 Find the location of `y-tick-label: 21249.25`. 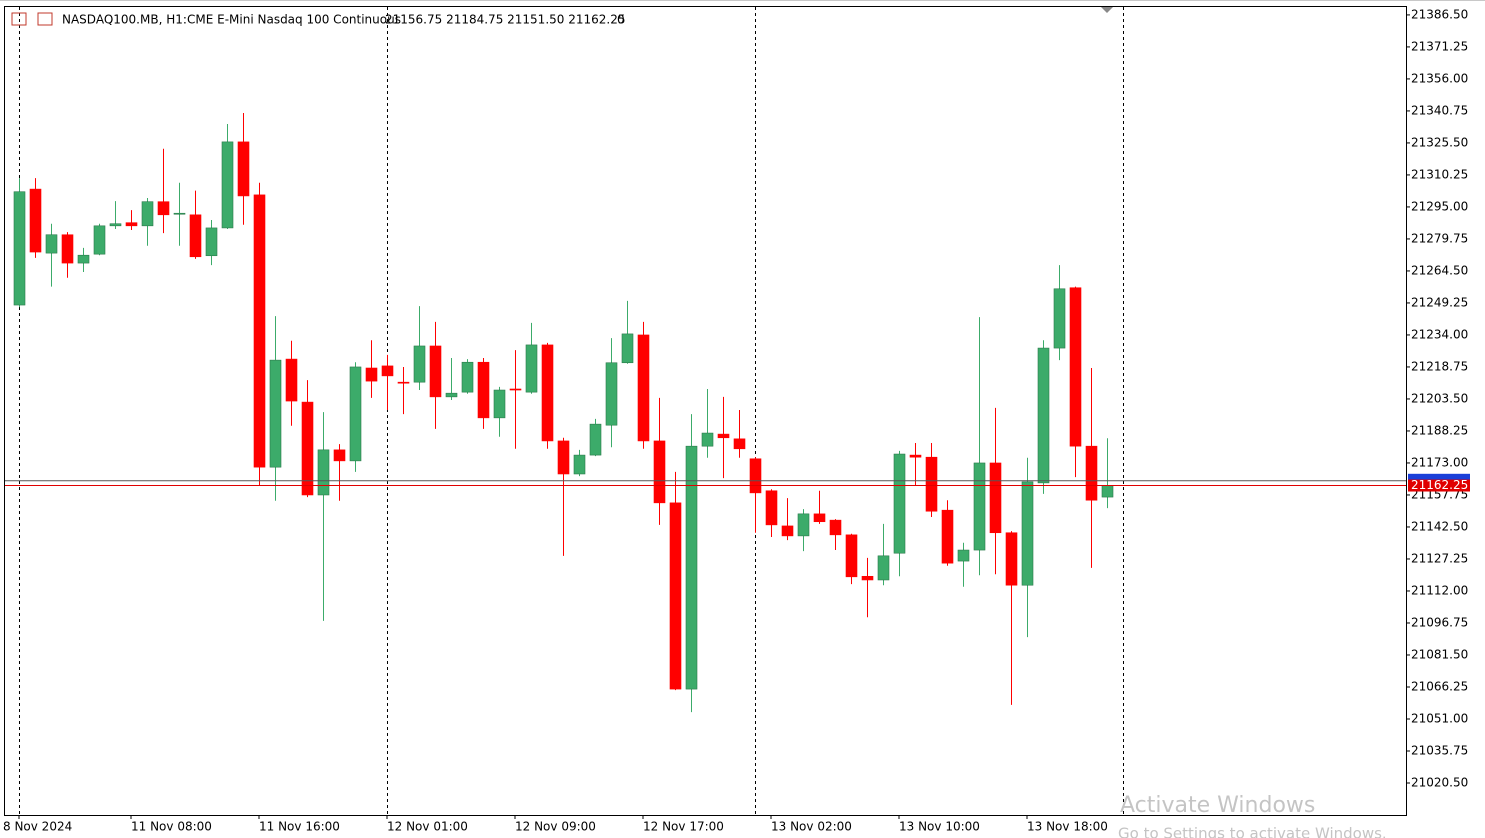

y-tick-label: 21249.25 is located at coordinates (1439, 302).